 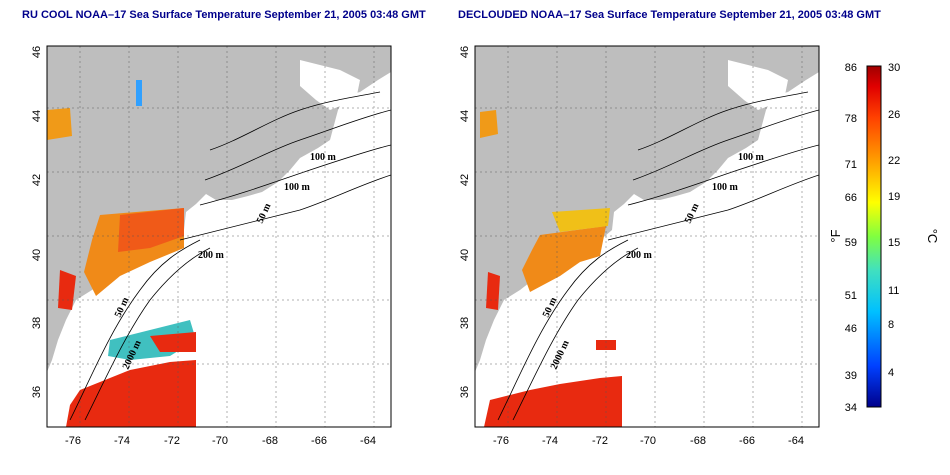 I want to click on celsius-ticks: 30 26 22 19 15 11 8 4, so click(x=894, y=220).